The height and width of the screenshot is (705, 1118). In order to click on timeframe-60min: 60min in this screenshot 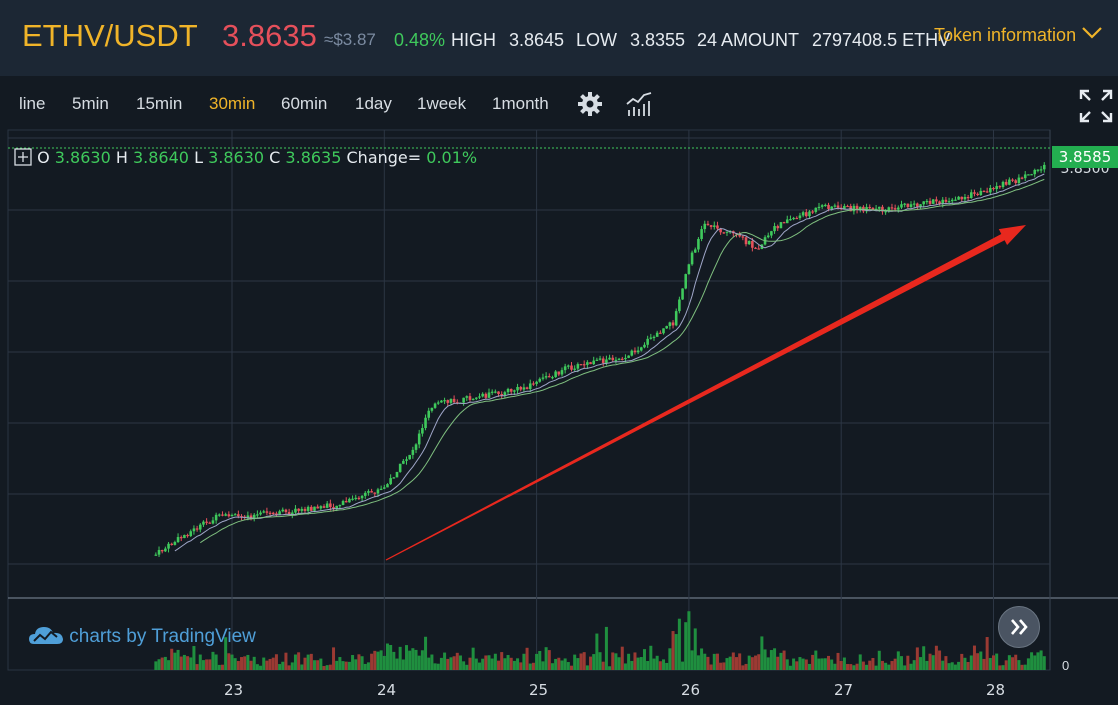, I will do `click(304, 103)`.